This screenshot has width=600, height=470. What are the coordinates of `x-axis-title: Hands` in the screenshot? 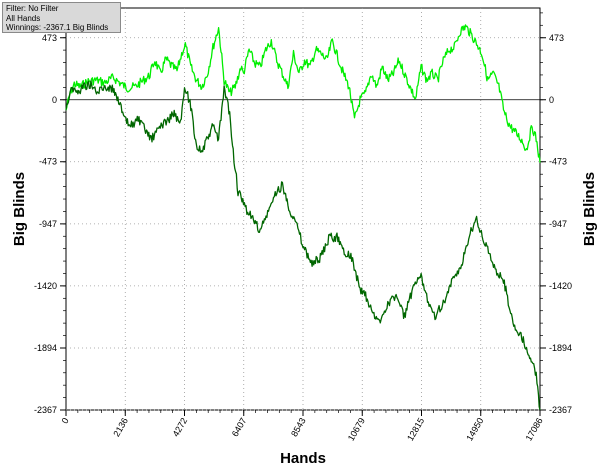 It's located at (303, 458).